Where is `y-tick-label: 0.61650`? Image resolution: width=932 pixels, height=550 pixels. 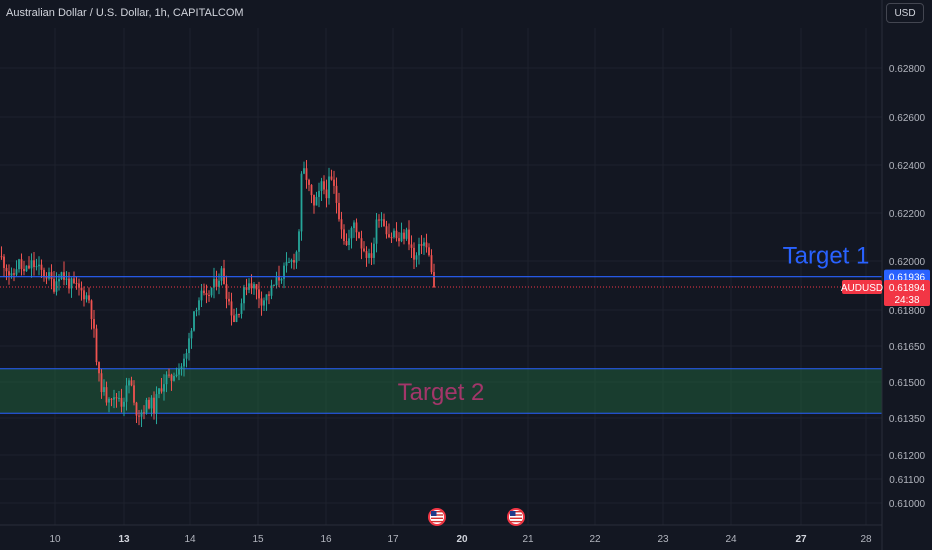
y-tick-label: 0.61650 is located at coordinates (907, 347).